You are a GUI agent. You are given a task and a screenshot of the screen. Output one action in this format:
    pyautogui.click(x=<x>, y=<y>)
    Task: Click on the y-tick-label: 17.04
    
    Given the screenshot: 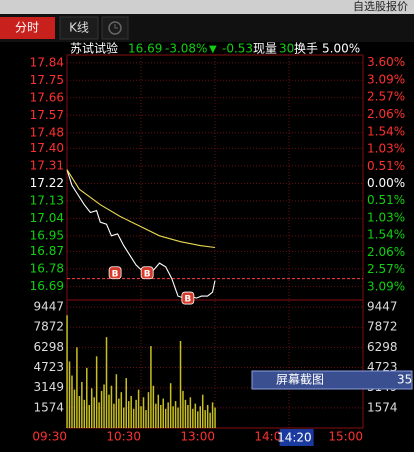 What is the action you would take?
    pyautogui.click(x=47, y=218)
    